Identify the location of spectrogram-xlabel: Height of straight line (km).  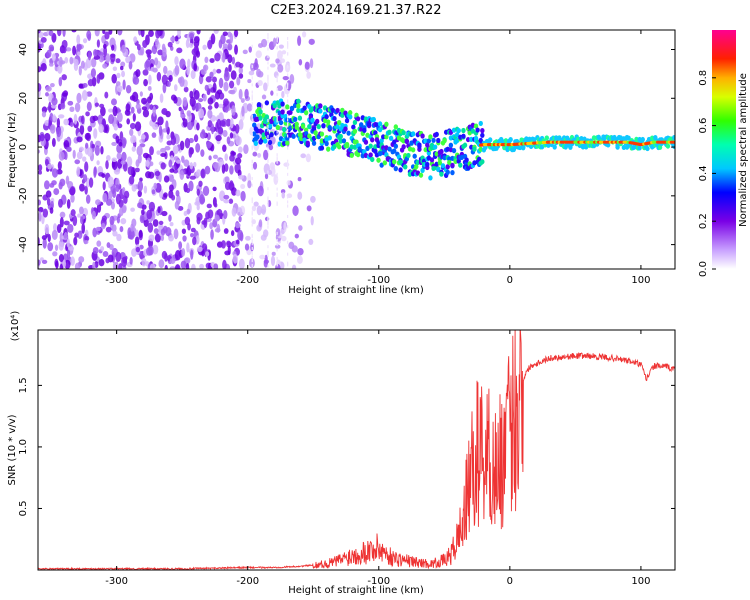
(356, 290).